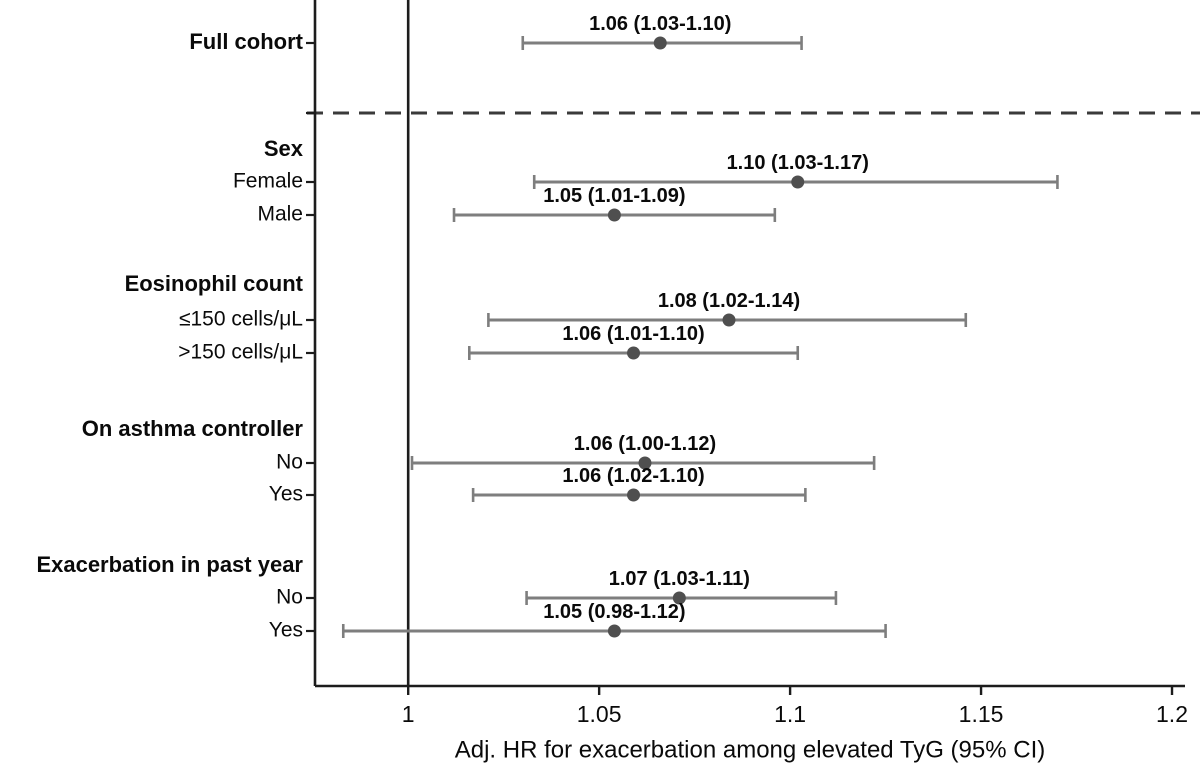 Image resolution: width=1200 pixels, height=767 pixels. Describe the element at coordinates (679, 579) in the screenshot. I see `value-label: 1.07 (1.03-1.11)` at that location.